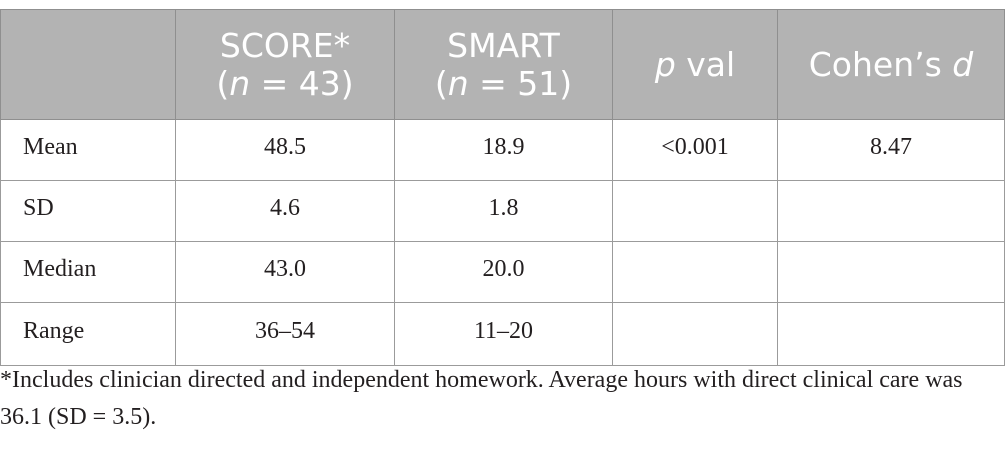 The height and width of the screenshot is (458, 1005). Describe the element at coordinates (441, 83) in the screenshot. I see `header-smart-open-paren: (` at that location.